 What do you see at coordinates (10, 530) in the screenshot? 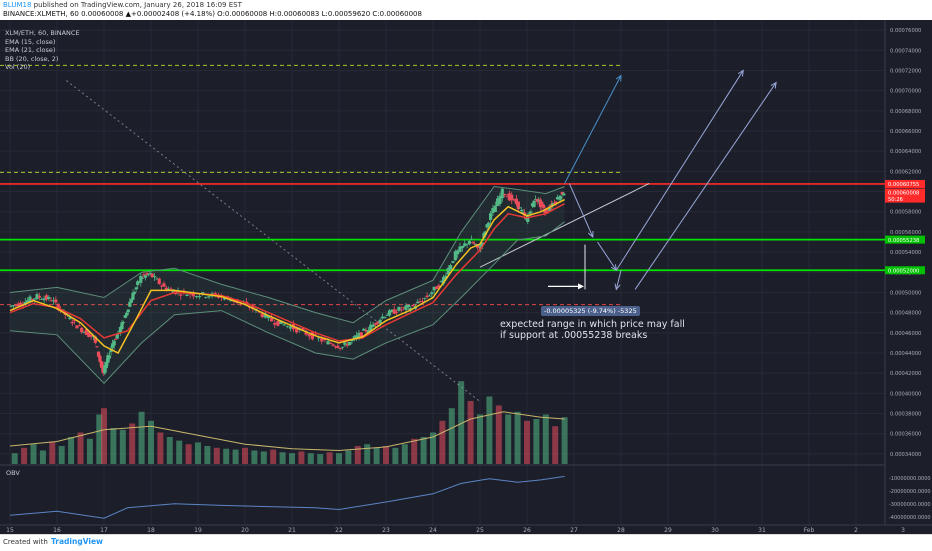
I see `time-tick-label: 15` at bounding box center [10, 530].